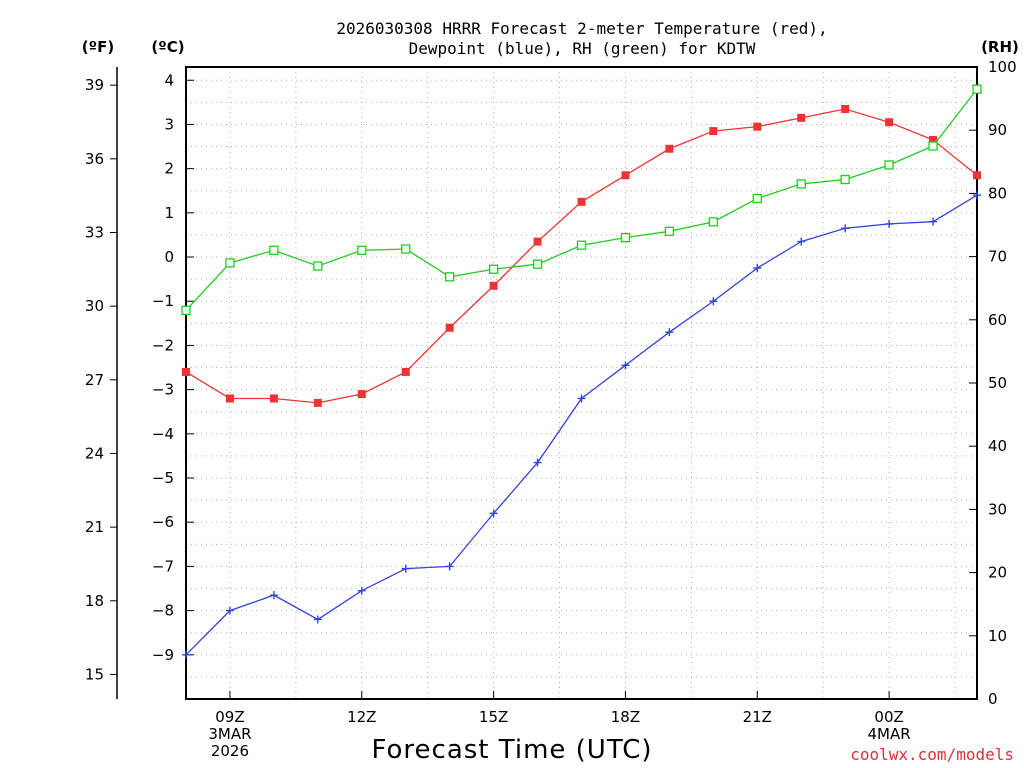  Describe the element at coordinates (163, 390) in the screenshot. I see `celsius-tick-label: −3` at that location.